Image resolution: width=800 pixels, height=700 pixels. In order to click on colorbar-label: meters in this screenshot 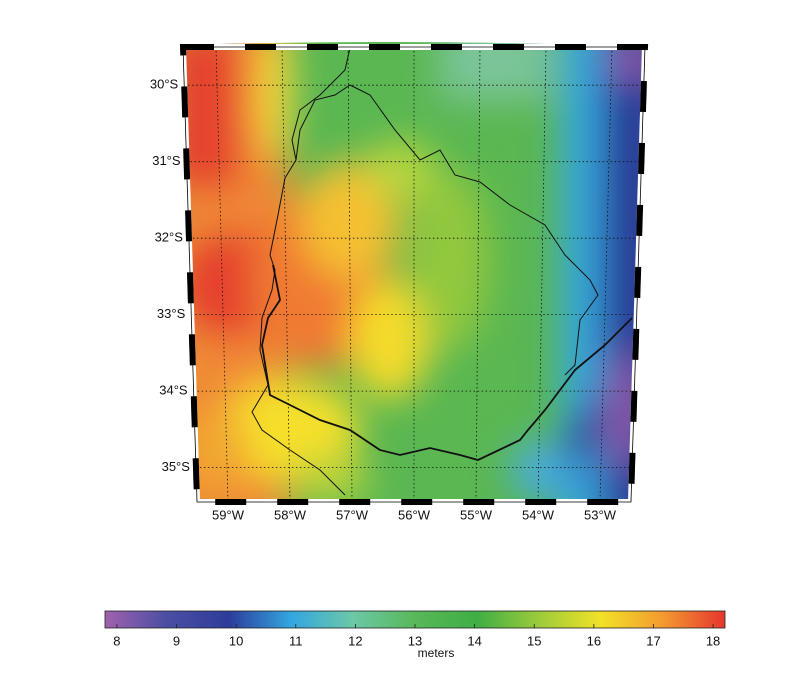, I will do `click(436, 653)`.